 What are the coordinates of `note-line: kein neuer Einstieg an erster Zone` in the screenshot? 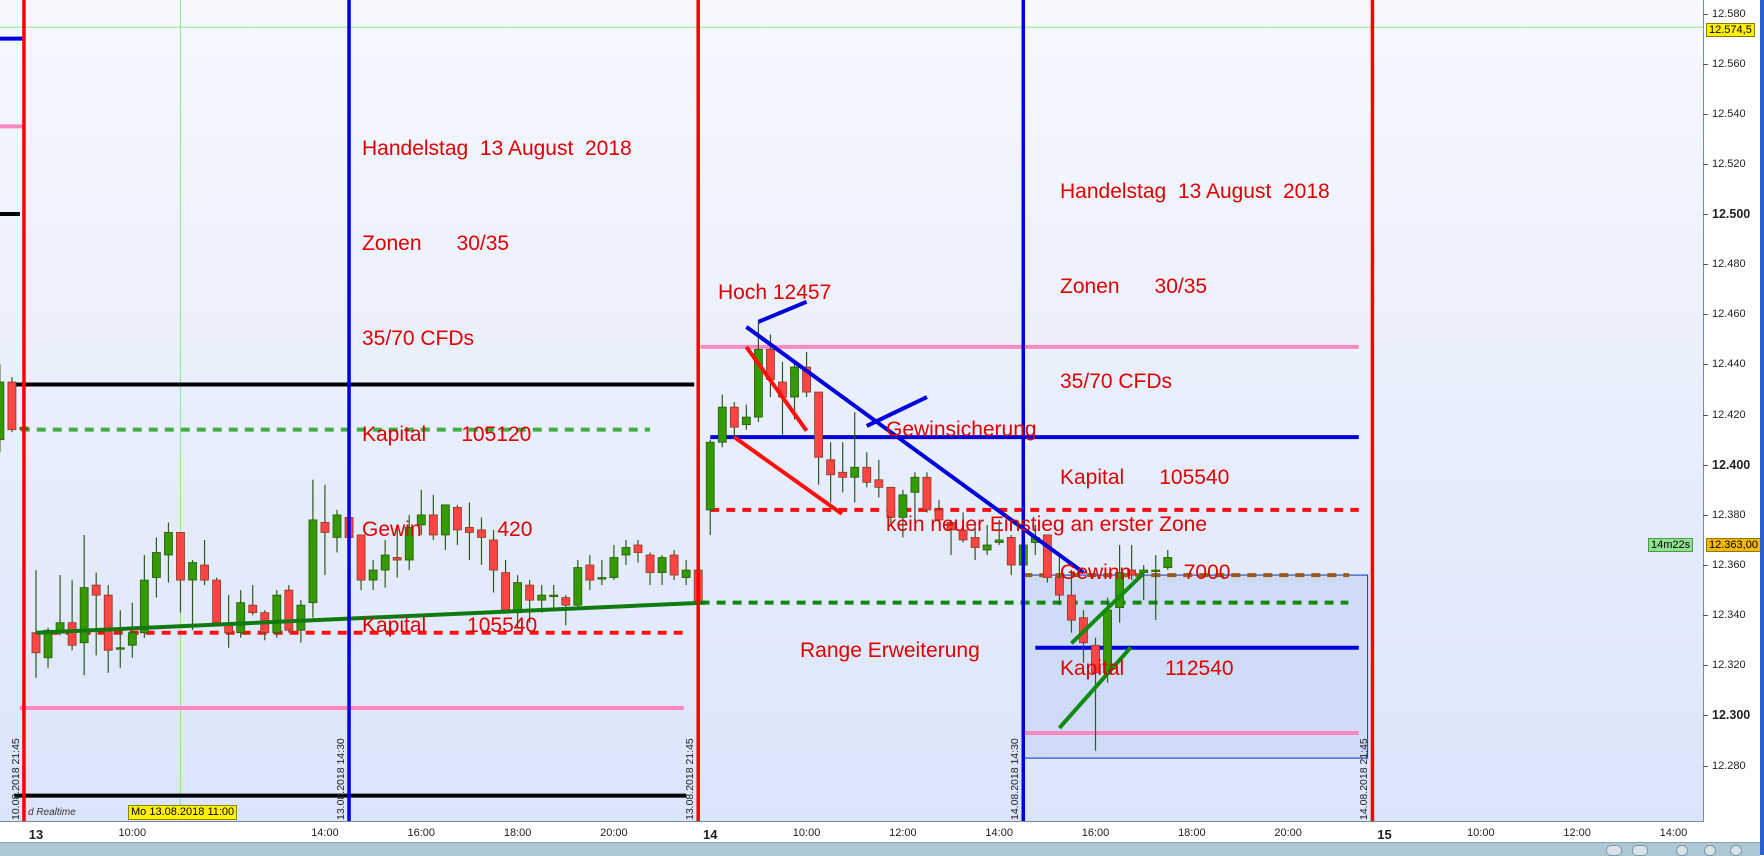 It's located at (1047, 524).